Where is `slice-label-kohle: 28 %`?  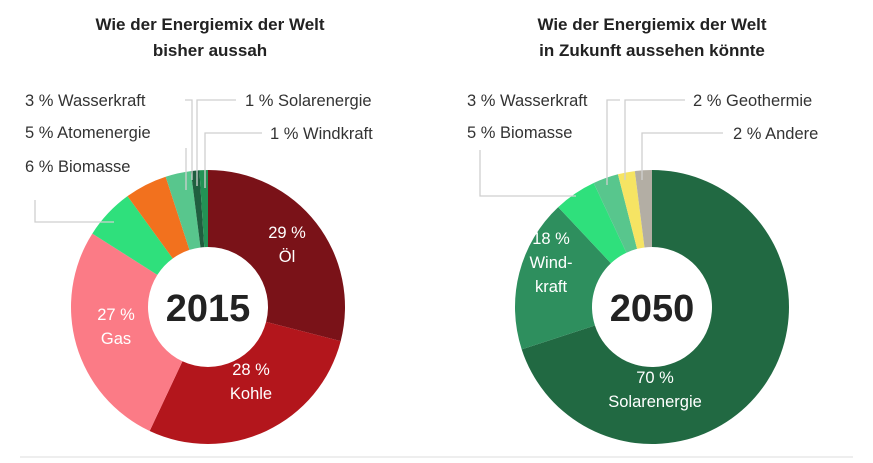
slice-label-kohle: 28 % is located at coordinates (251, 370).